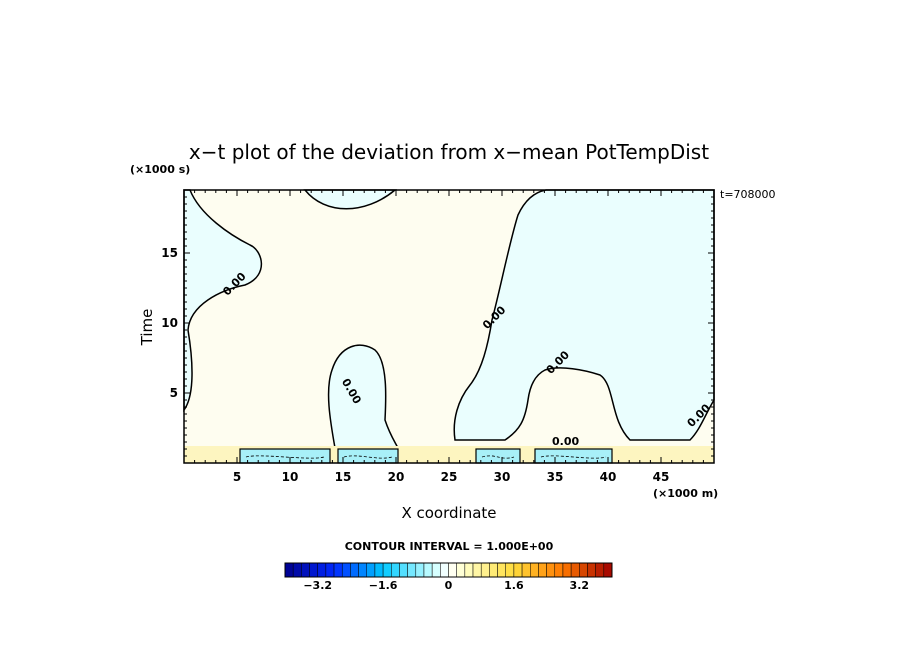 This screenshot has height=658, width=904. Describe the element at coordinates (555, 477) in the screenshot. I see `x-tick-label: 35` at that location.